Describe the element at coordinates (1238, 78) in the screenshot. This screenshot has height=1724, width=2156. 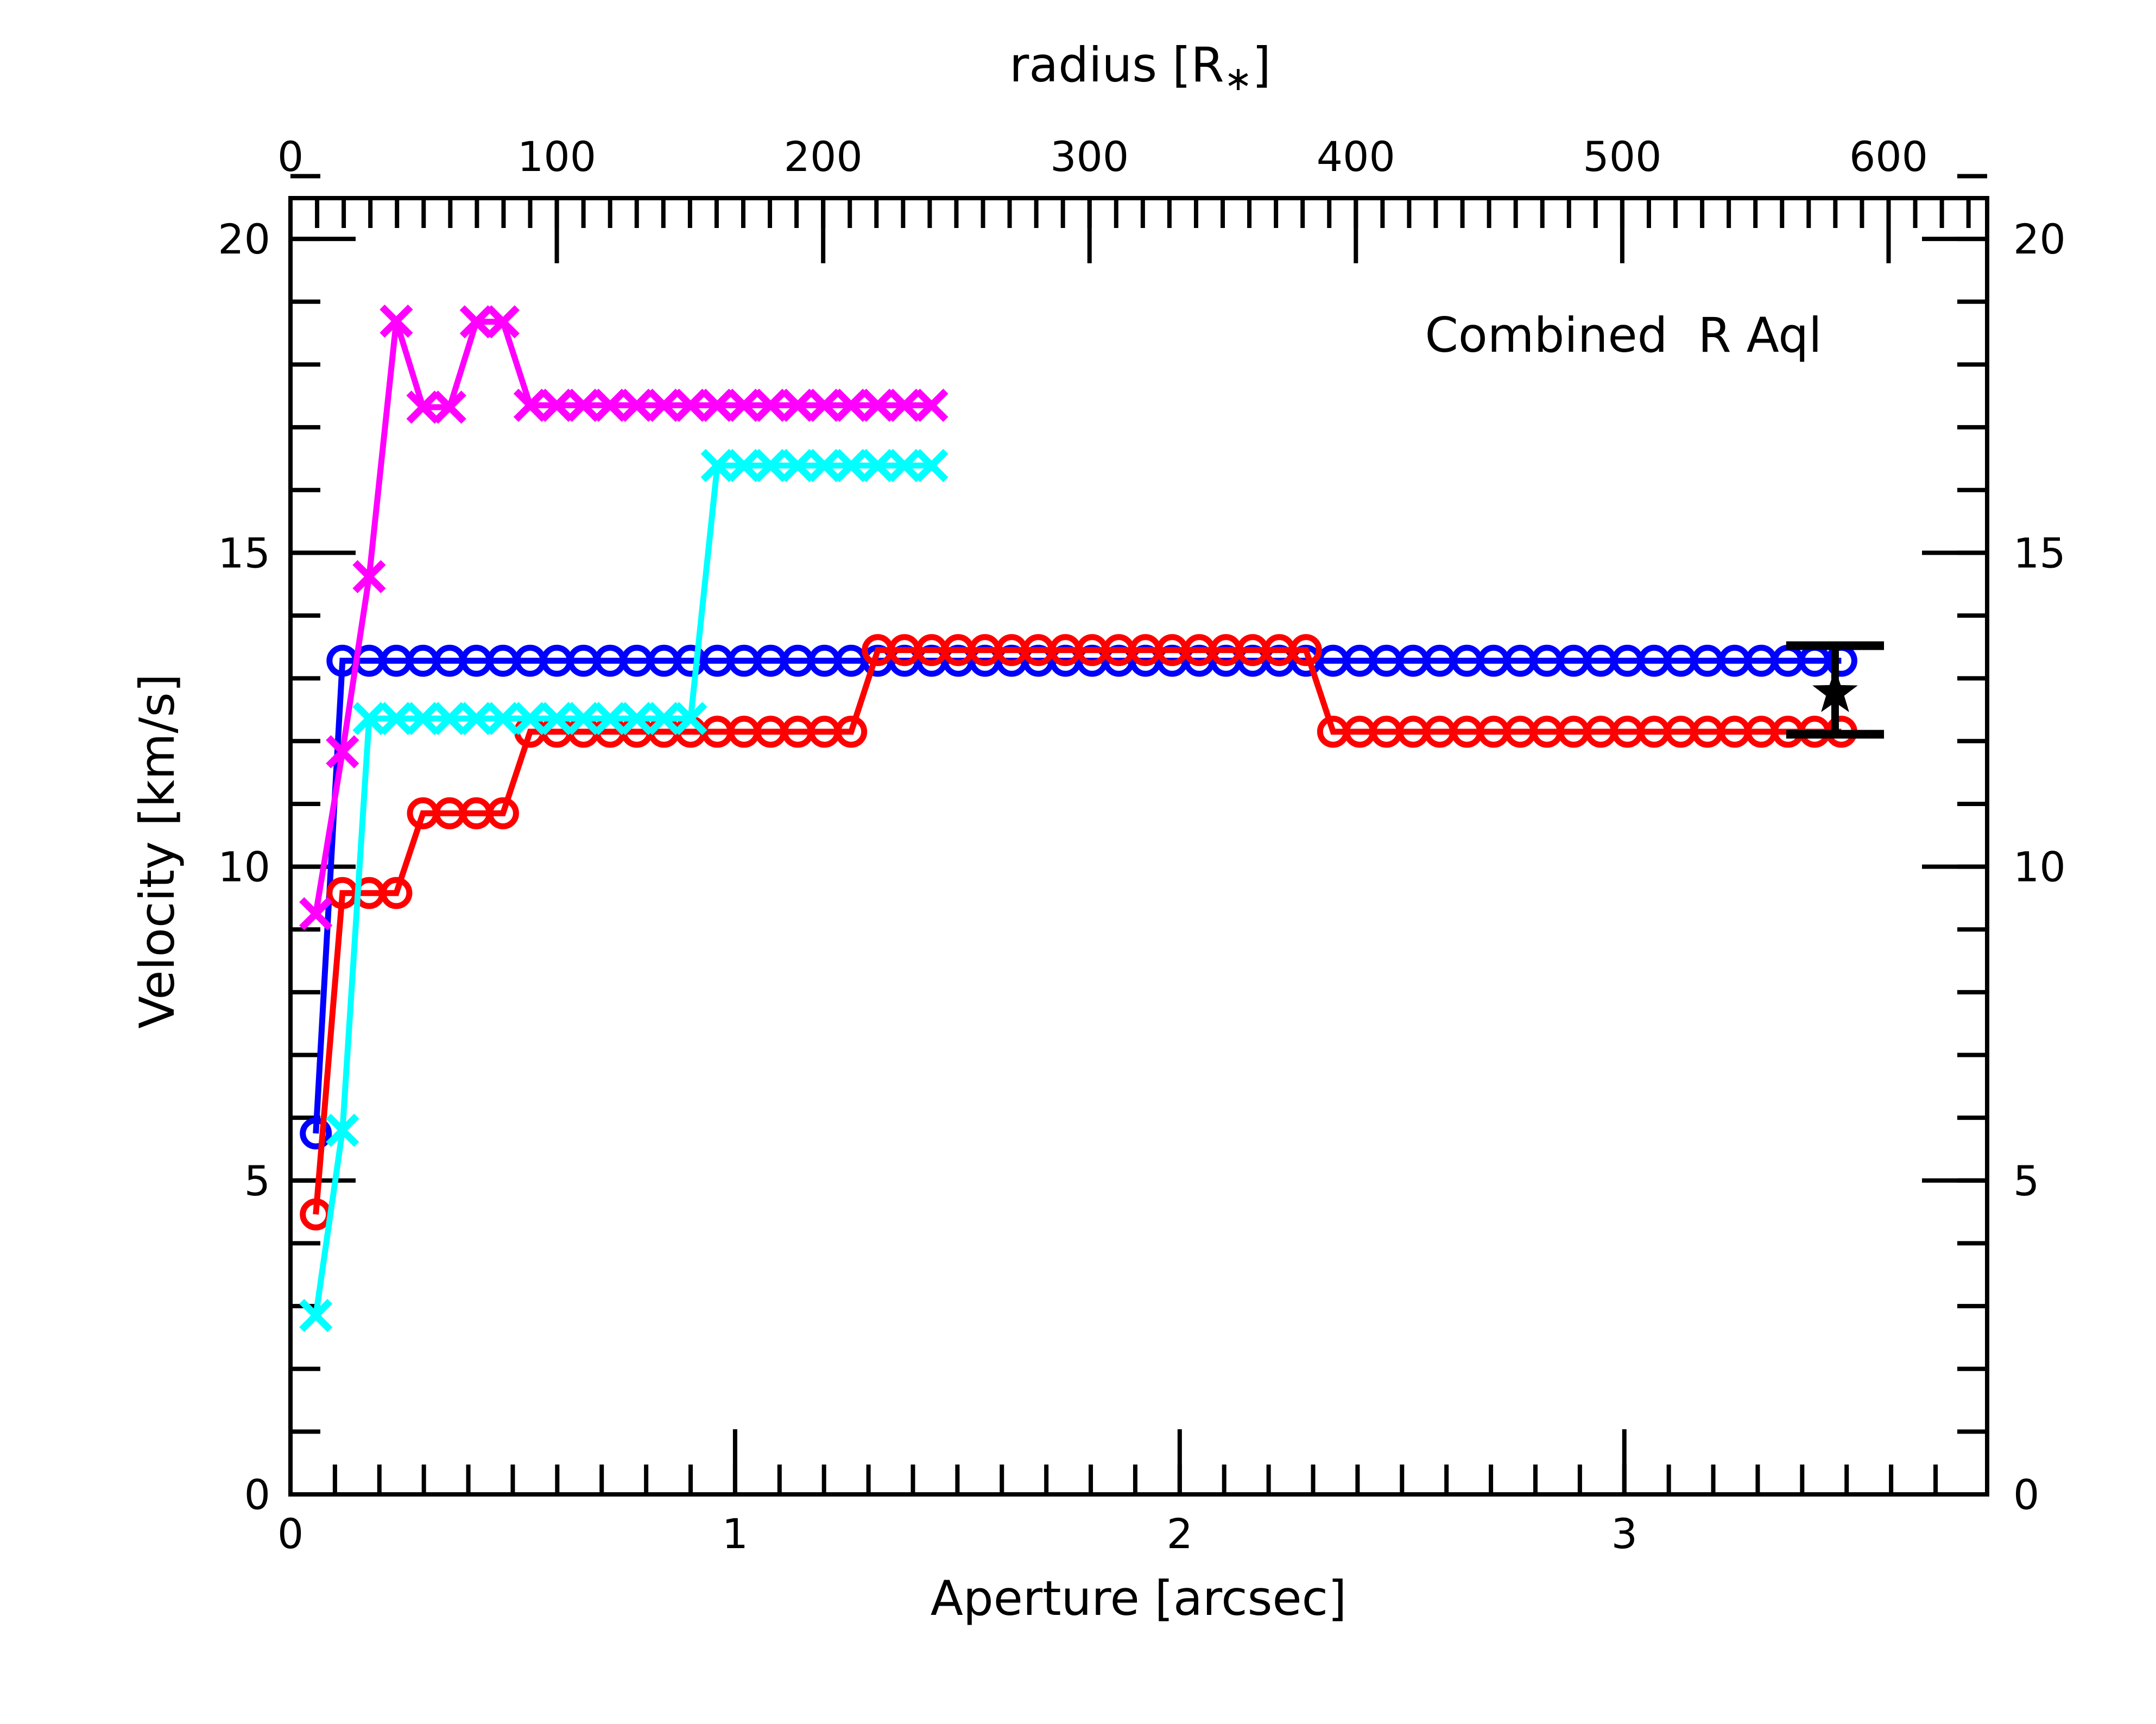
I see `top-axis-title-subscript: ∗` at that location.